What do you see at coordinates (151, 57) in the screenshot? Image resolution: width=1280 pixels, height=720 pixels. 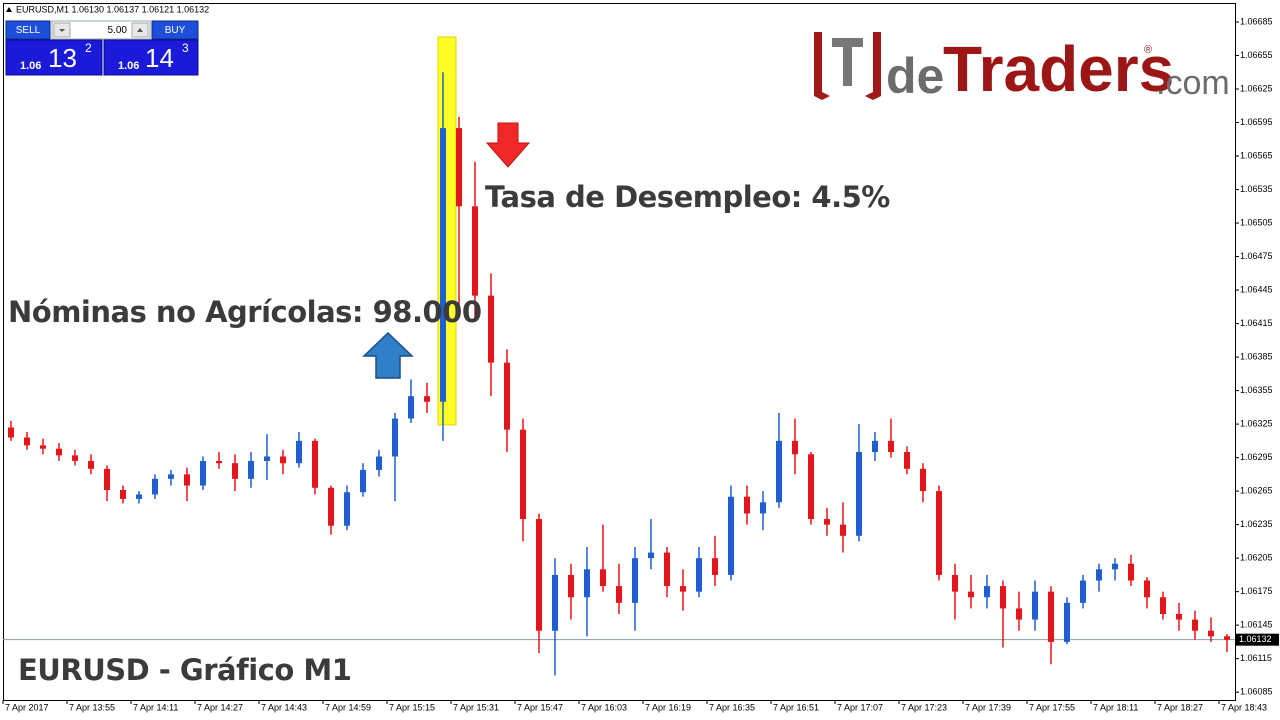 I see `buy-price-box` at bounding box center [151, 57].